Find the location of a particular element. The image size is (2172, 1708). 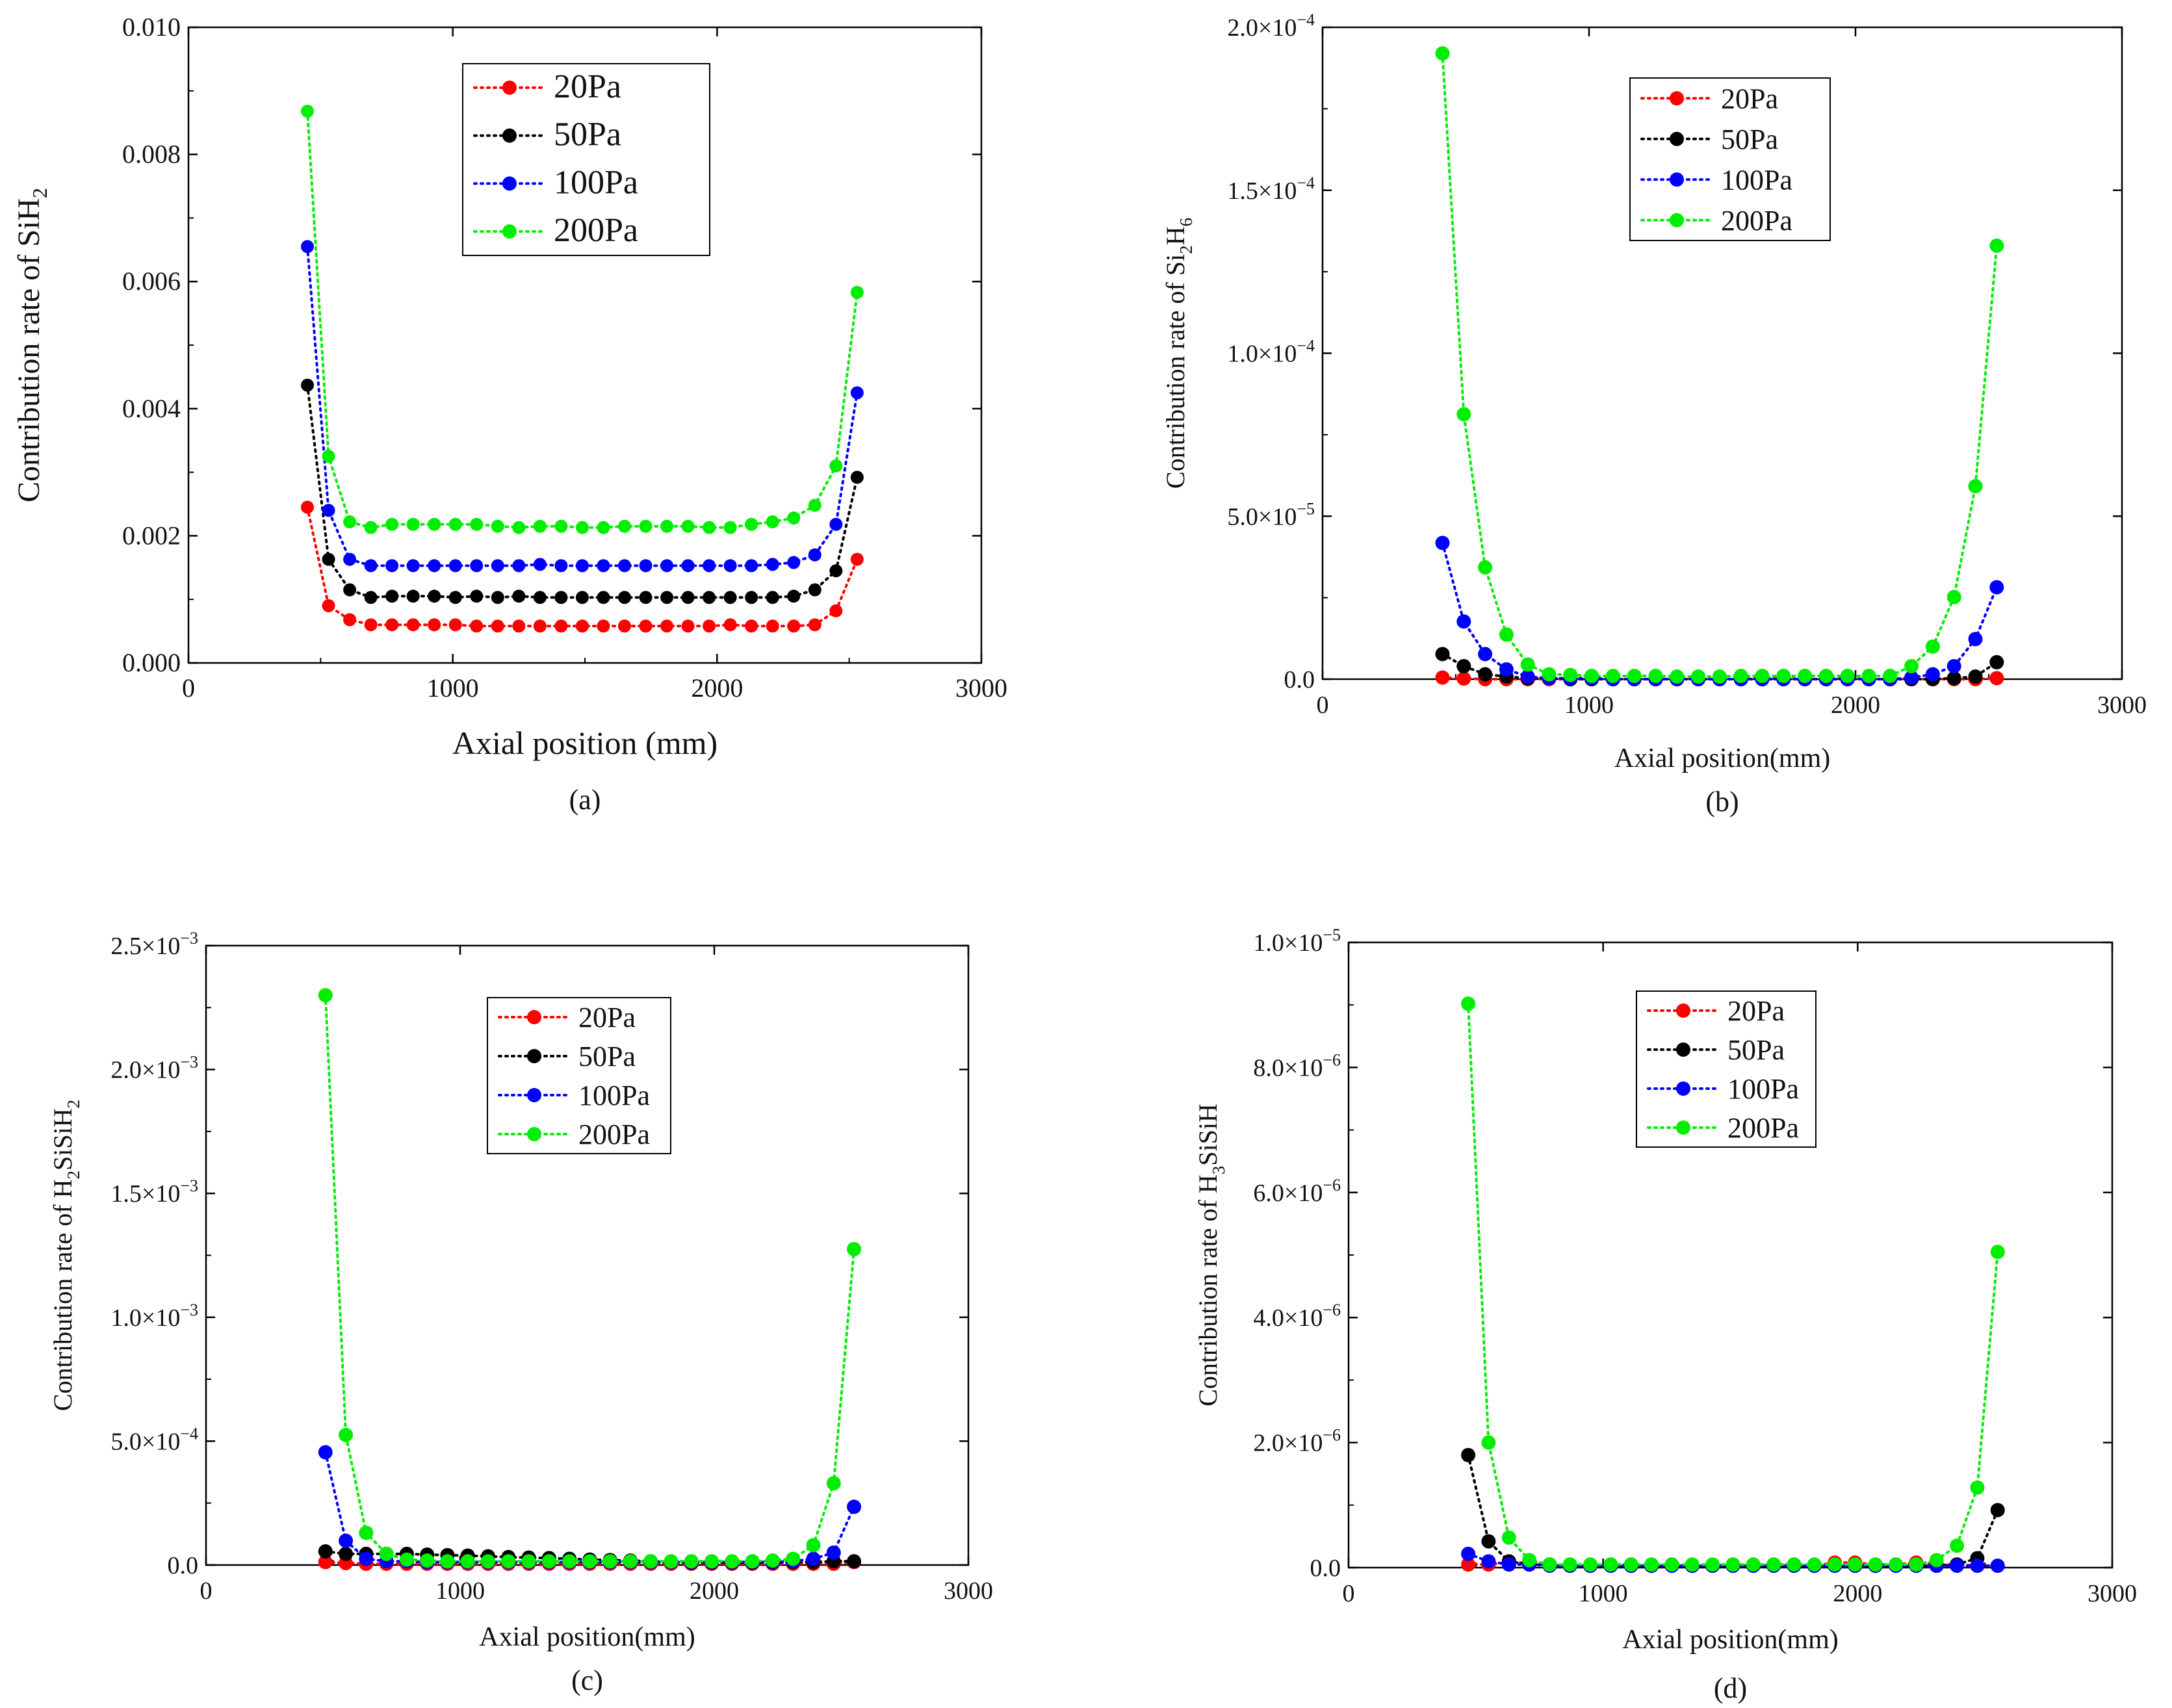

y-tick-label: 1.0×10⁻⁴ is located at coordinates (1271, 352).